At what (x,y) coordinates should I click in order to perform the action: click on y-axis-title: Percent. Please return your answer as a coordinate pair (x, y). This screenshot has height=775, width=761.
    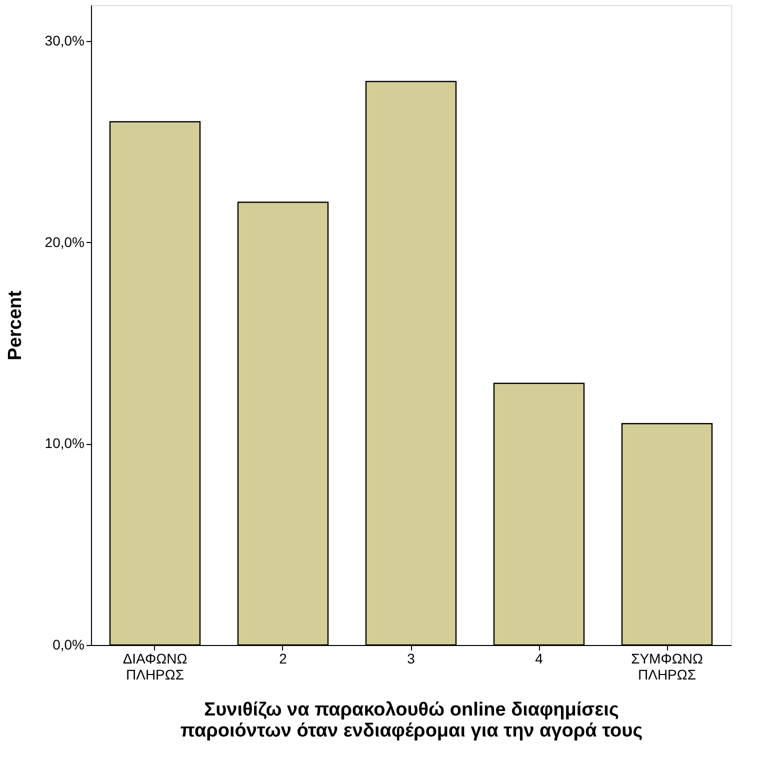
    Looking at the image, I should click on (15, 325).